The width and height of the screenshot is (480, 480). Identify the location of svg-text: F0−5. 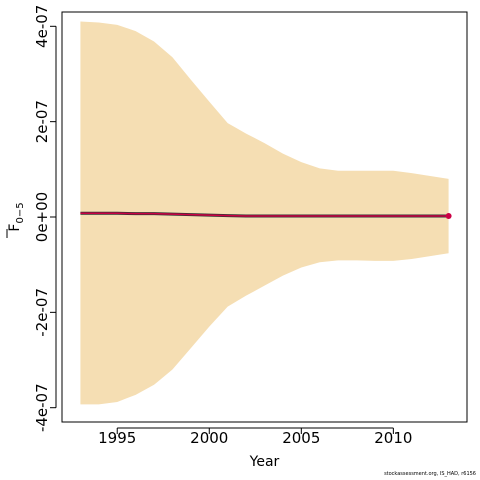
(16, 216).